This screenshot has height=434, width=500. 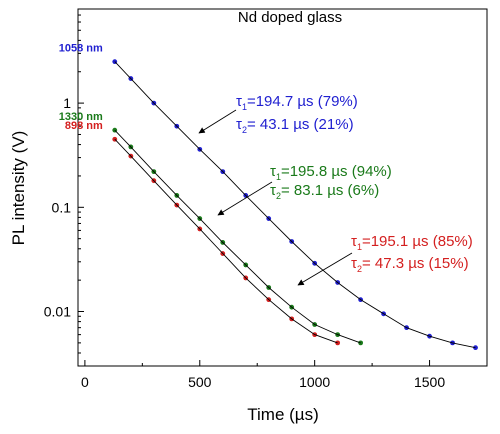 I want to click on x-axis: 0 500 1000 1500, so click(x=263, y=375).